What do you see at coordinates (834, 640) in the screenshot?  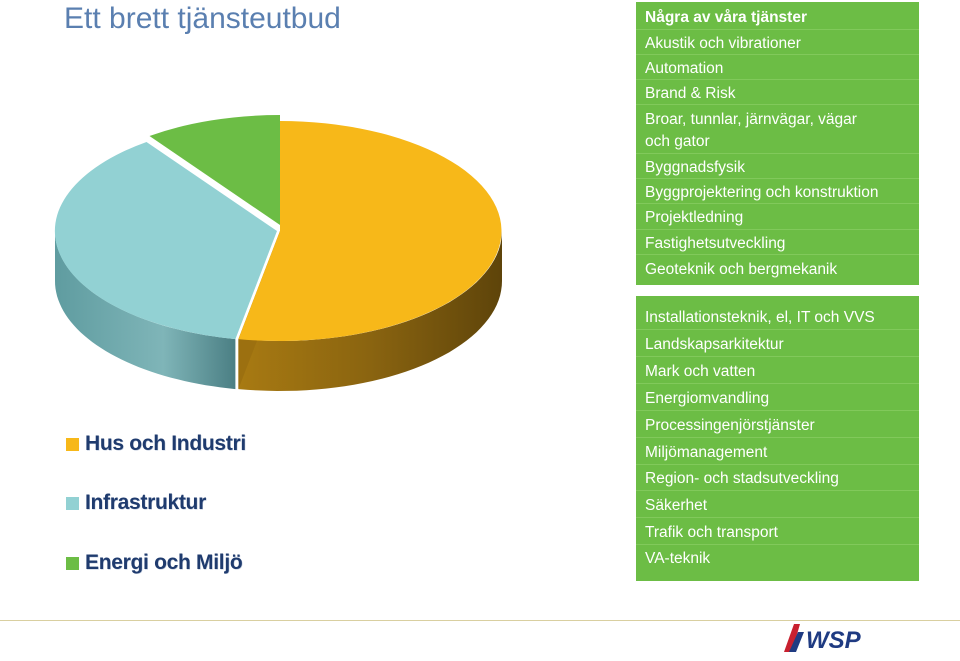 I see `wsp-logo-text: WSP` at bounding box center [834, 640].